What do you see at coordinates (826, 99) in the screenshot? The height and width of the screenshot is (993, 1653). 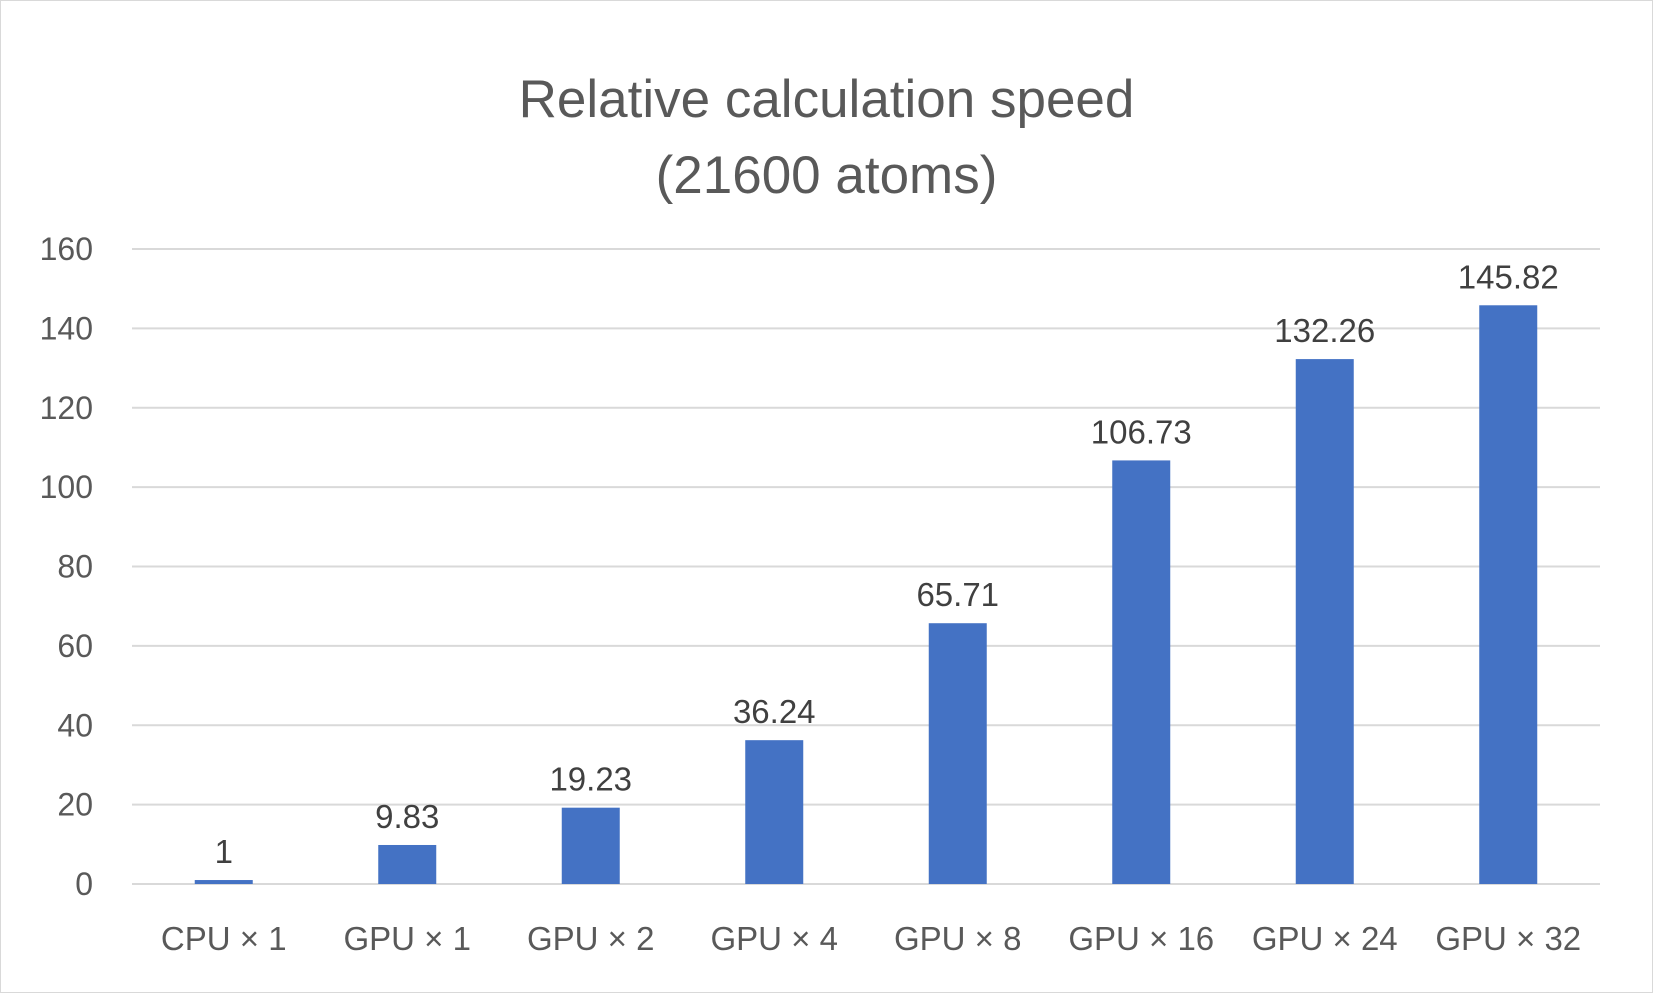 I see `chart-title: Relative calculation speed` at bounding box center [826, 99].